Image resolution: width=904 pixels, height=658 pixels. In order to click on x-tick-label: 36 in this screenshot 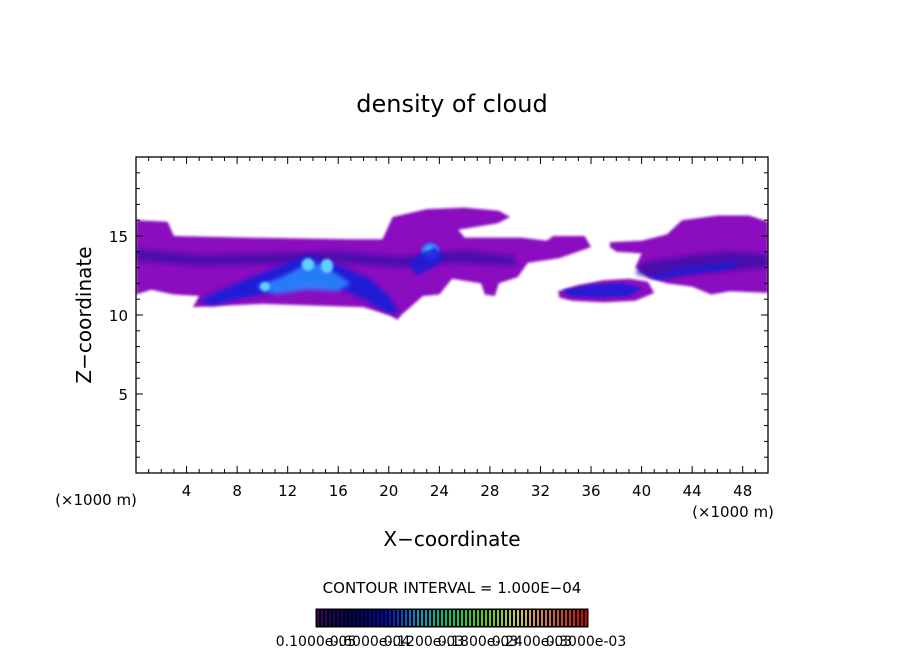, I will do `click(590, 491)`.